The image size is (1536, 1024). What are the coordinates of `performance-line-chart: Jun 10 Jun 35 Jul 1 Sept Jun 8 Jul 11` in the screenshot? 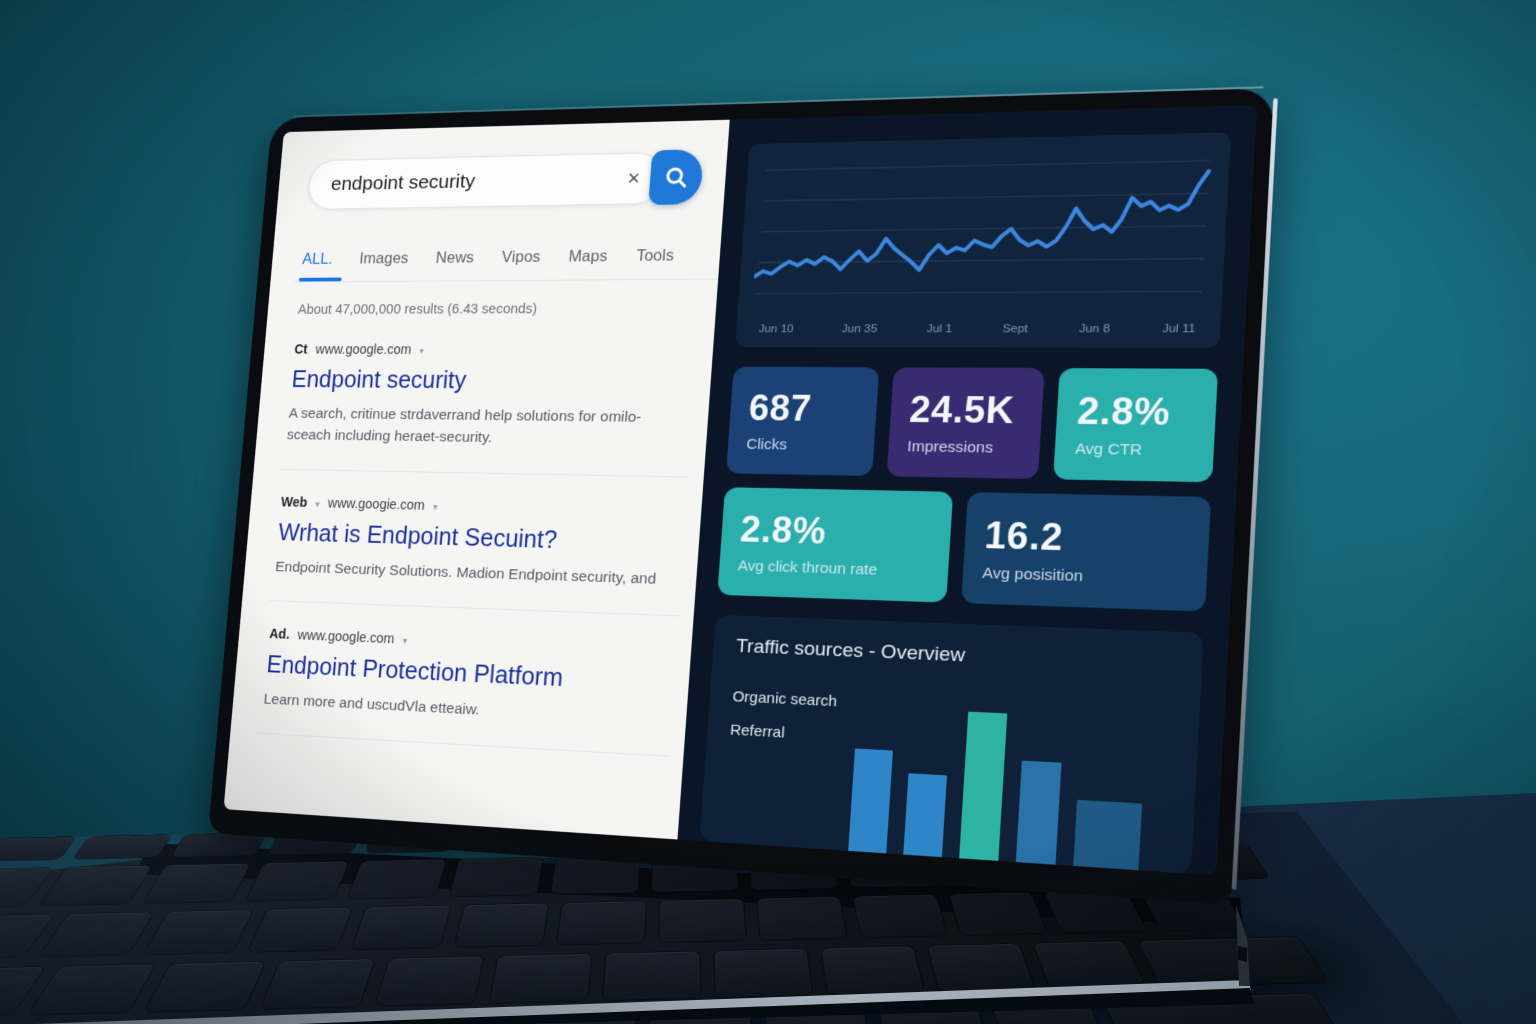 It's located at (983, 240).